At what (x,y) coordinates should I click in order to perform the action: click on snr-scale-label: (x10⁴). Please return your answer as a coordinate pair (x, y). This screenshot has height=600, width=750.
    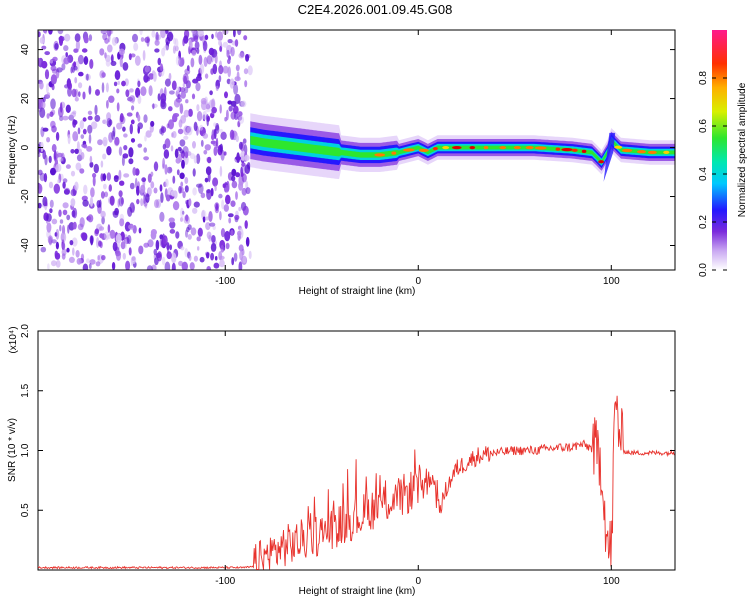
    Looking at the image, I should click on (13, 339).